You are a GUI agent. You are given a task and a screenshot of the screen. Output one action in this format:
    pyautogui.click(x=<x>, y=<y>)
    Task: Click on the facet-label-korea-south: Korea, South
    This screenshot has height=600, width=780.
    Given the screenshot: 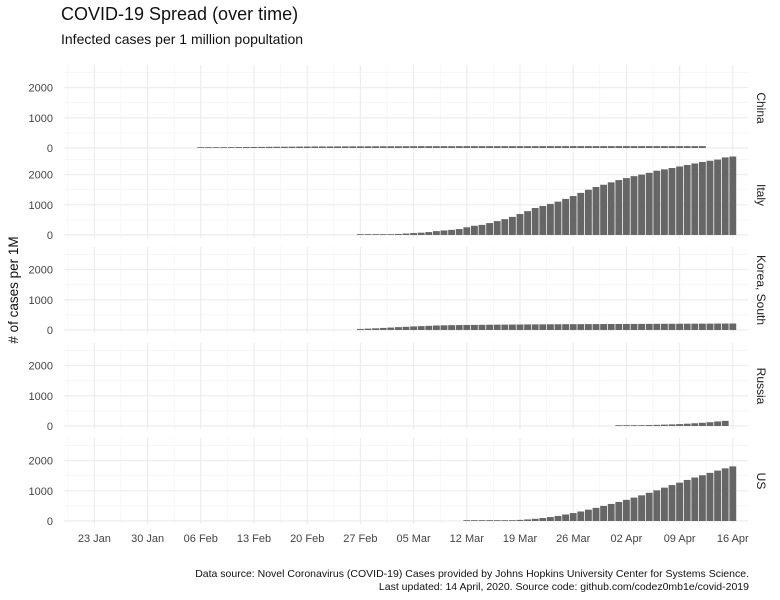 What is the action you would take?
    pyautogui.click(x=761, y=290)
    